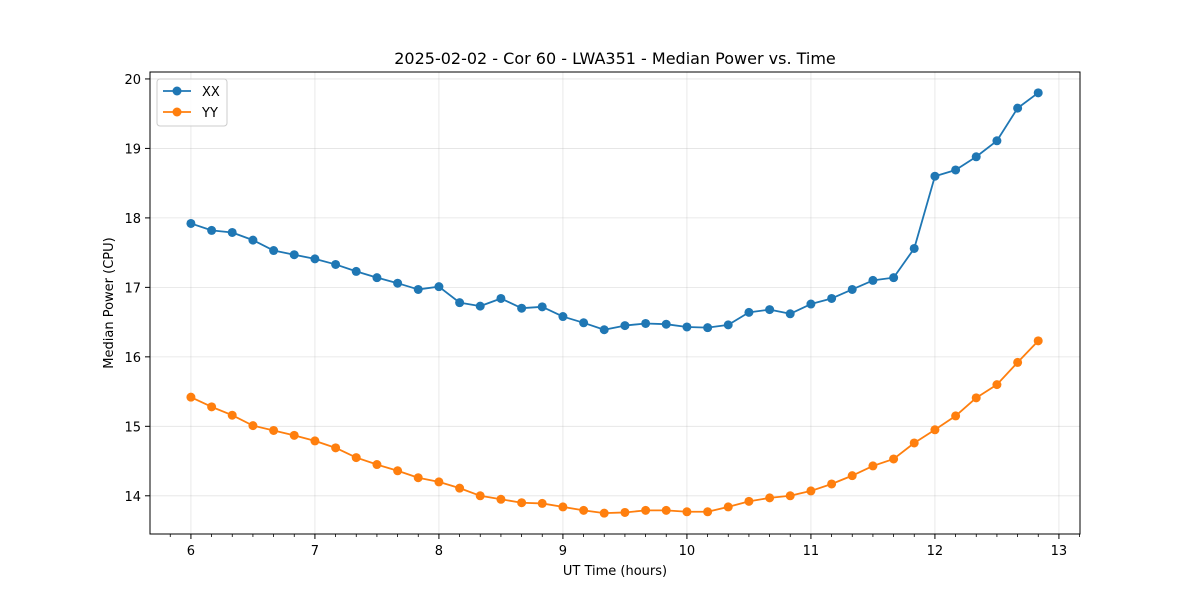 This screenshot has height=600, width=1200. Describe the element at coordinates (192, 102) in the screenshot. I see `legend: XX YY` at that location.